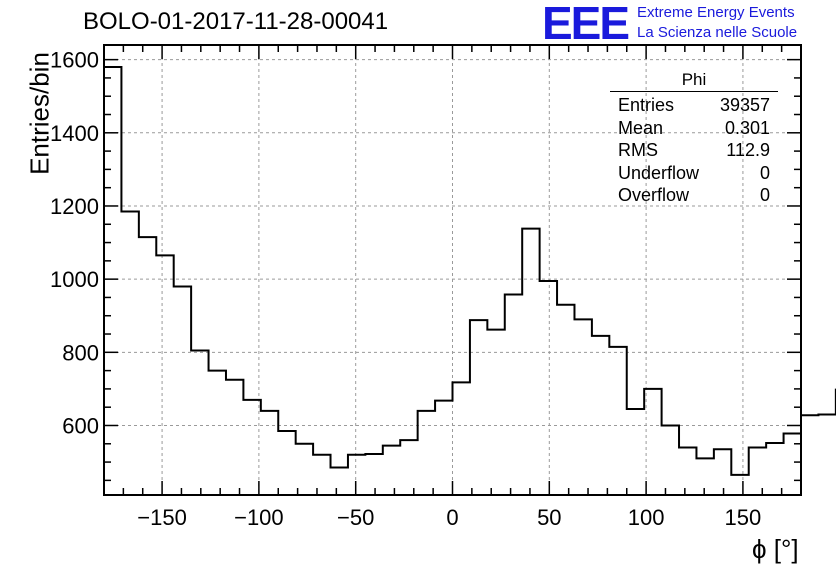 The width and height of the screenshot is (836, 572). Describe the element at coordinates (748, 150) in the screenshot. I see `stats-value: 112.9` at that location.